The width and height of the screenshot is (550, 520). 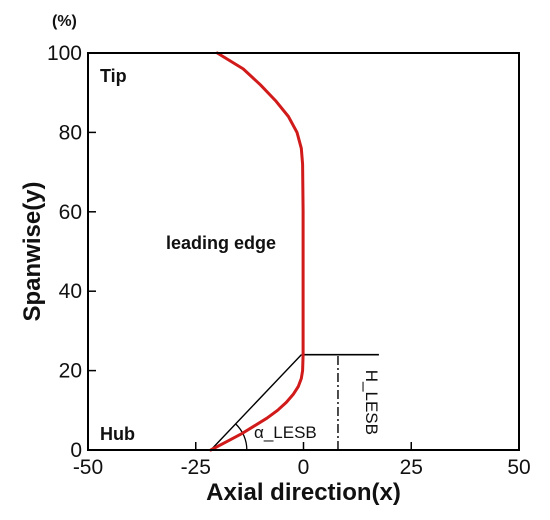 I want to click on x-tick-label: 25, so click(x=411, y=467).